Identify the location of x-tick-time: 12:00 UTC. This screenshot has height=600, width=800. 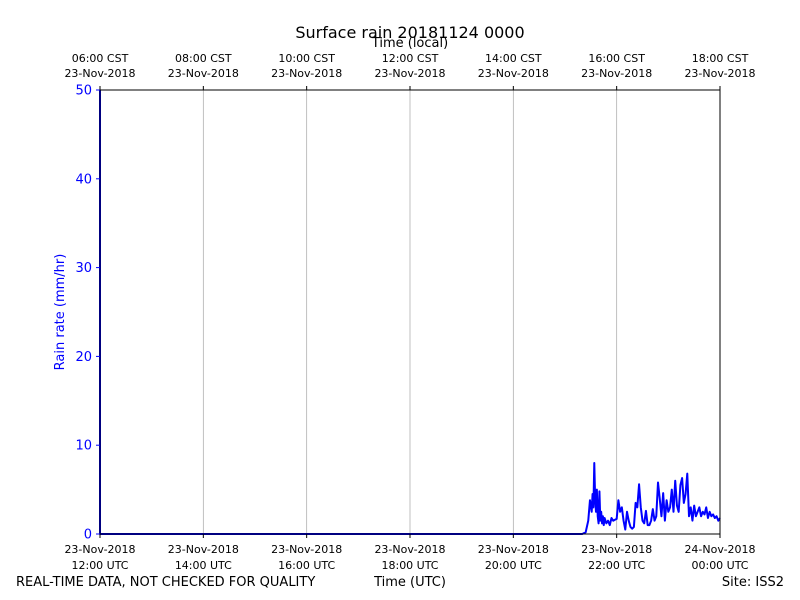
(99, 565).